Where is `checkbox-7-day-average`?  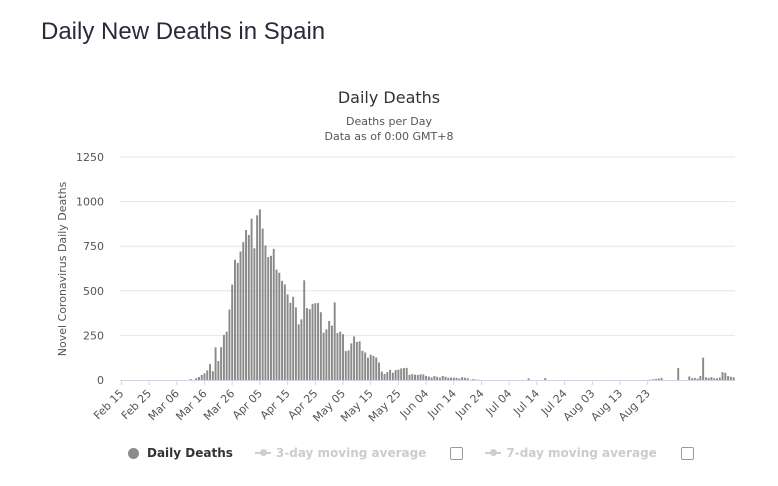 checkbox-7-day-average is located at coordinates (687, 453).